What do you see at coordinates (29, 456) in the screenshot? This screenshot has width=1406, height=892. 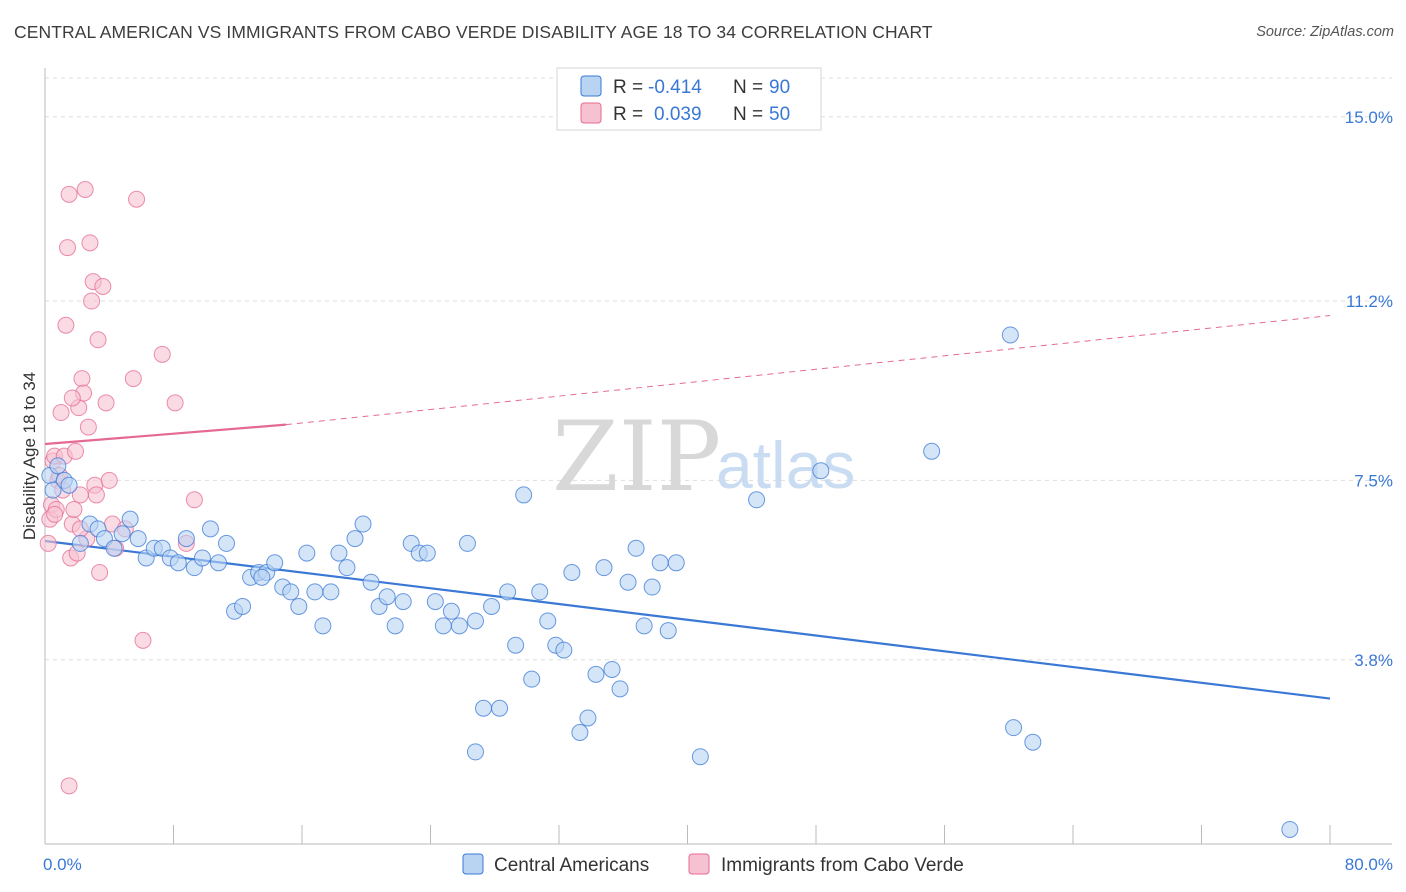 I see `y-axis-label: Disability Age 18 to 34` at bounding box center [29, 456].